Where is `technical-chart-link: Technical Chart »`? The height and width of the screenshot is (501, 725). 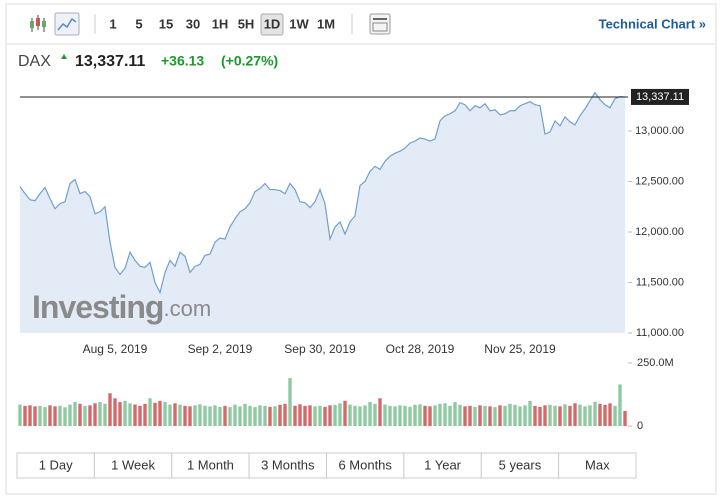 technical-chart-link: Technical Chart » is located at coordinates (652, 23).